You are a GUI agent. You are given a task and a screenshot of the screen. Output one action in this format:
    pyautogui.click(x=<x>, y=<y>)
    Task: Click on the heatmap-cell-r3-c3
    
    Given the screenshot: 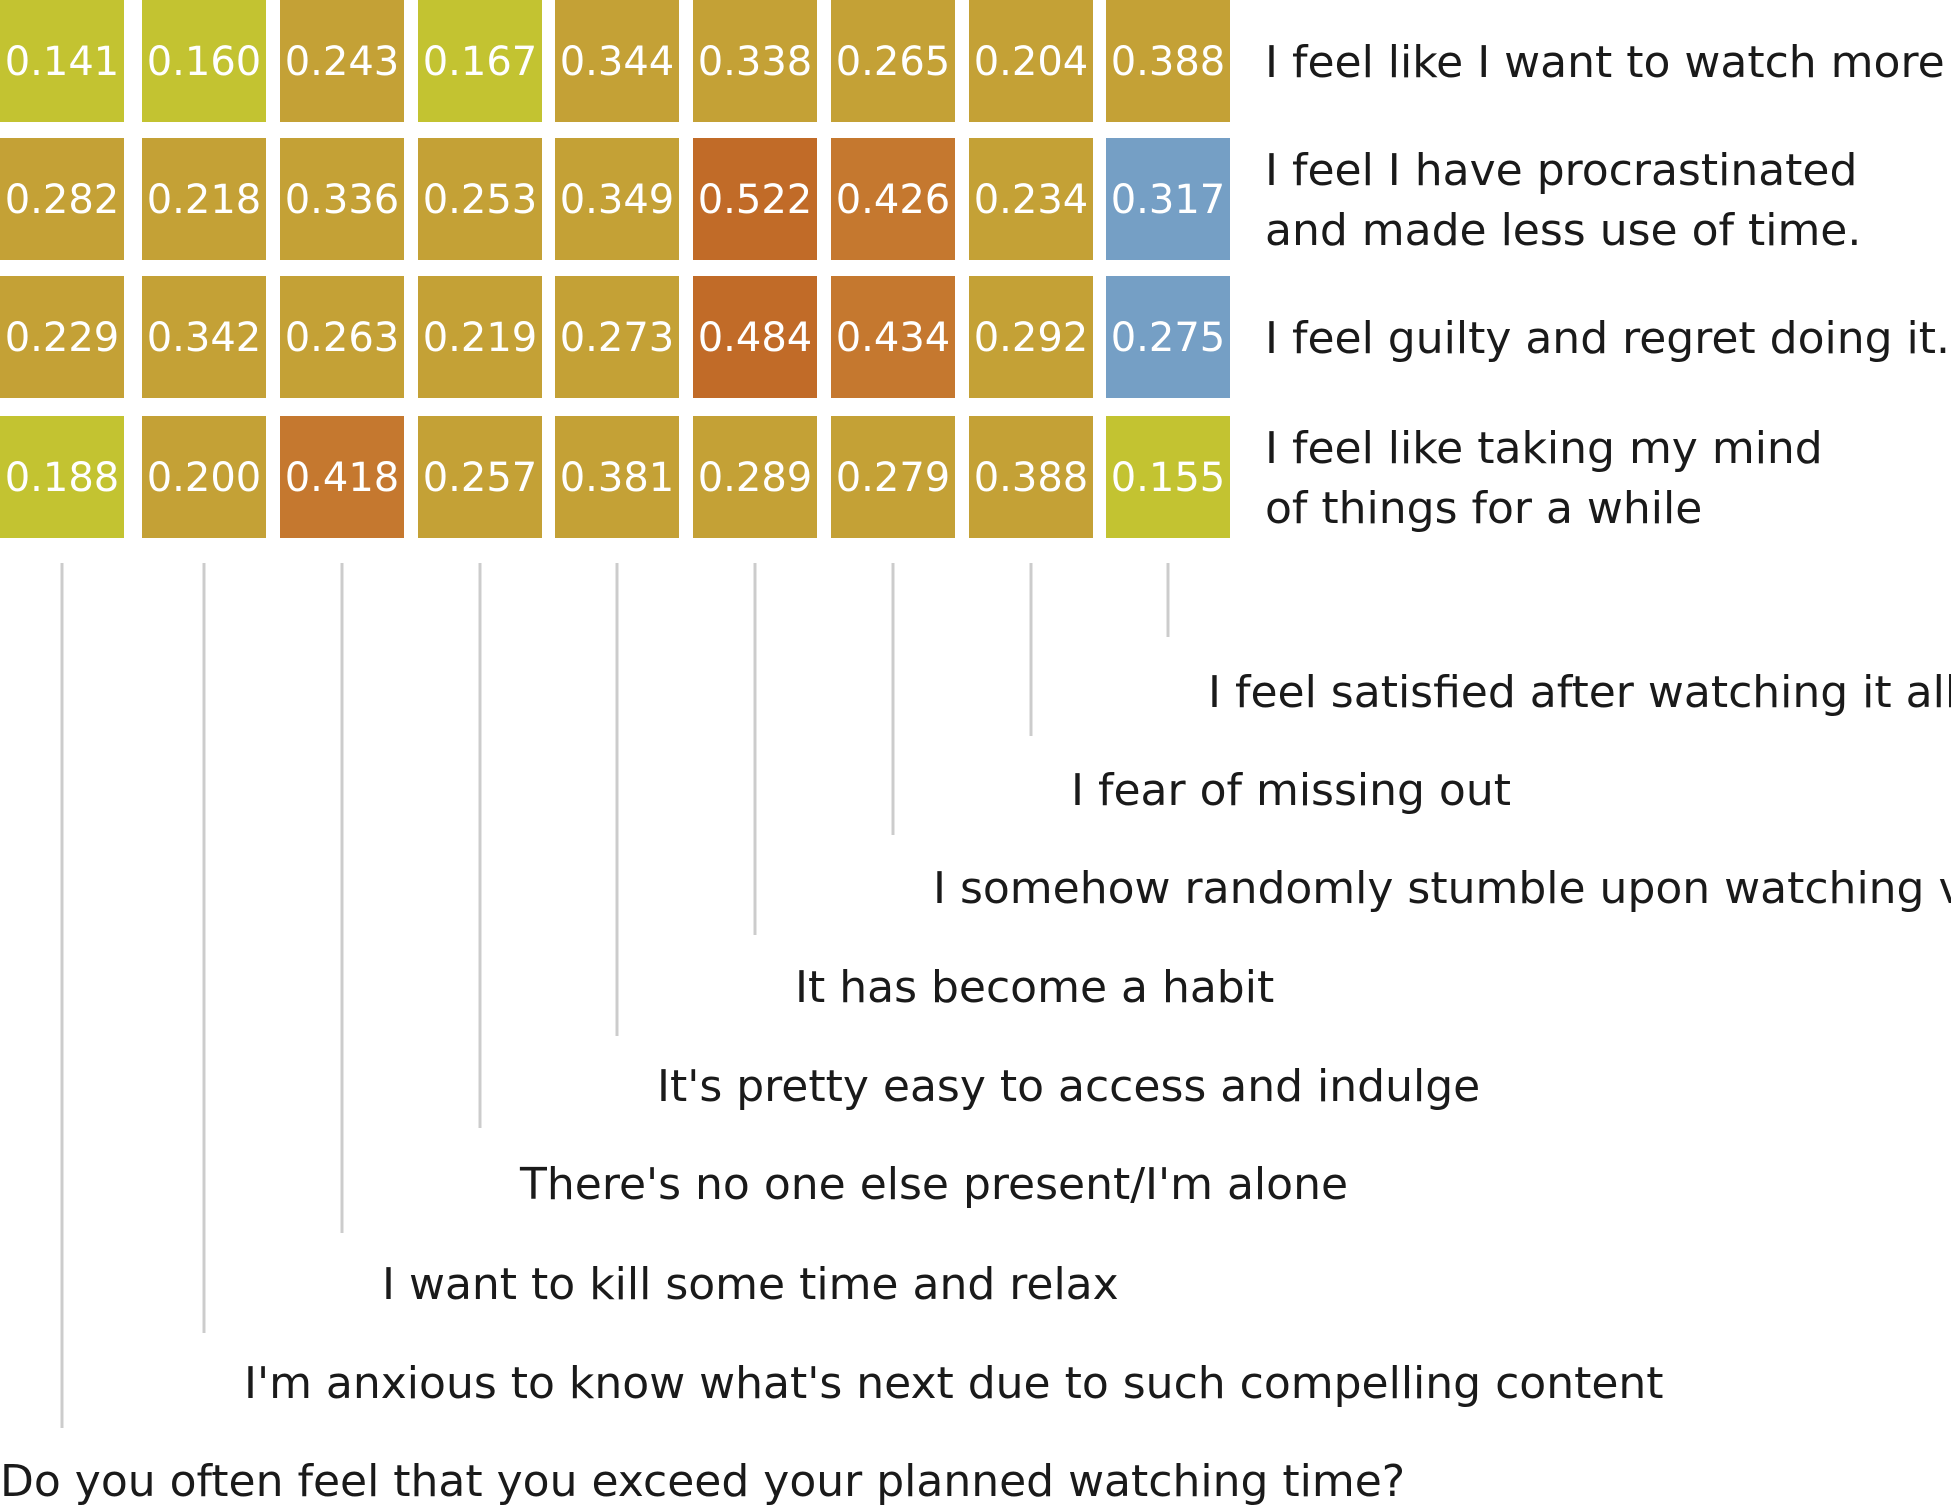 What is the action you would take?
    pyautogui.click(x=342, y=337)
    